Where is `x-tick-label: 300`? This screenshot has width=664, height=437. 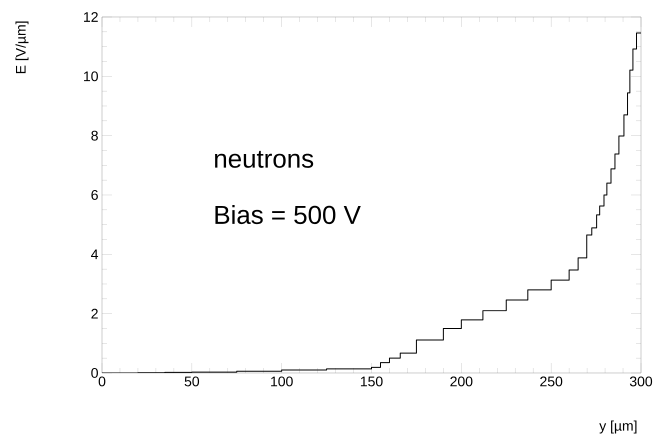
x-tick-label: 300 is located at coordinates (641, 381).